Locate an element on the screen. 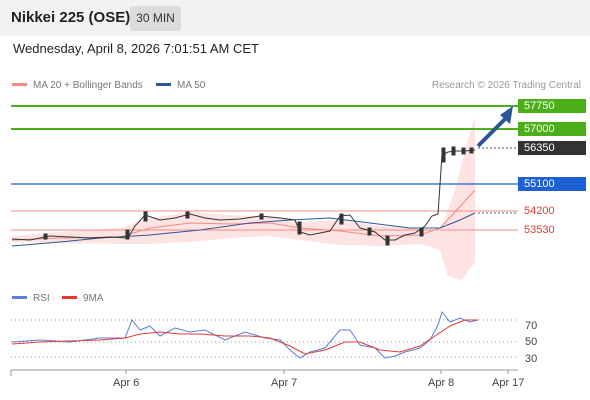 Image resolution: width=590 pixels, height=400 pixels. level-label-57750: 57750 is located at coordinates (552, 106).